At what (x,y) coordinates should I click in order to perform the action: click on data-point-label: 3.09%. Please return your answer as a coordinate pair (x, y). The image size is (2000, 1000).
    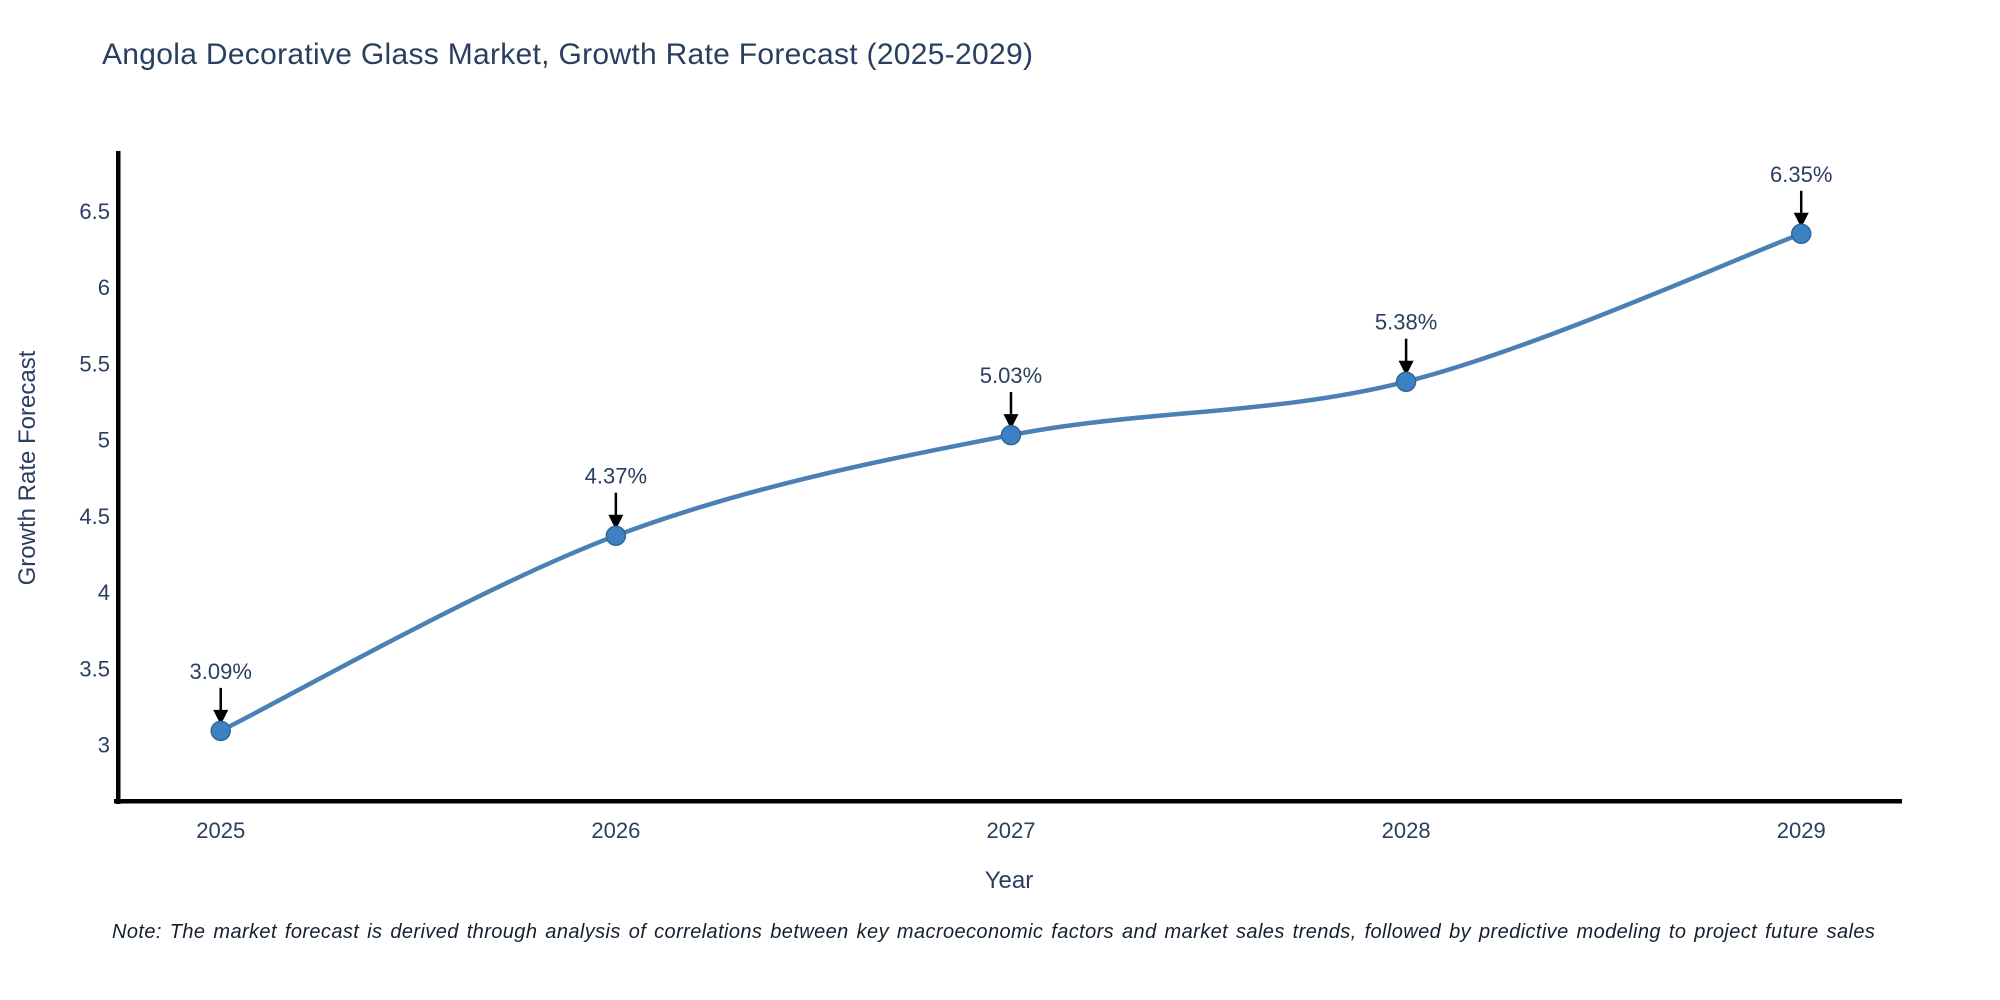
    Looking at the image, I should click on (221, 671).